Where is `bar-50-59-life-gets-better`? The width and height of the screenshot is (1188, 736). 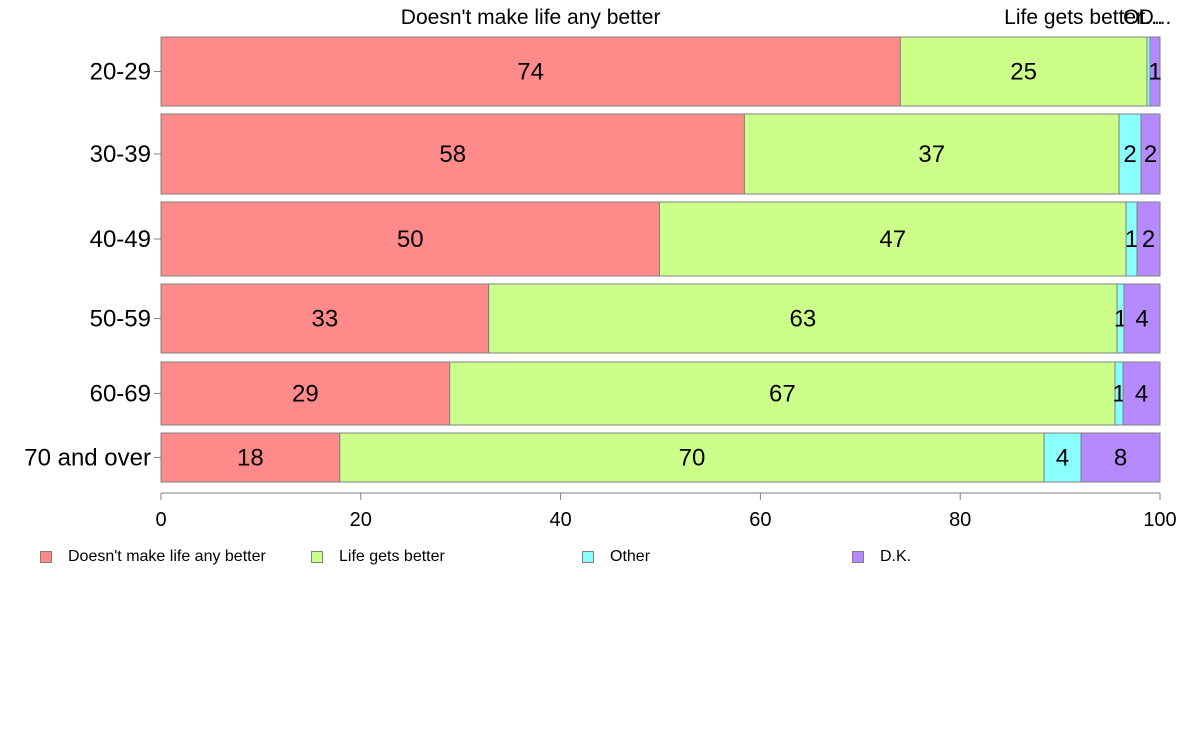
bar-50-59-life-gets-better is located at coordinates (803, 318).